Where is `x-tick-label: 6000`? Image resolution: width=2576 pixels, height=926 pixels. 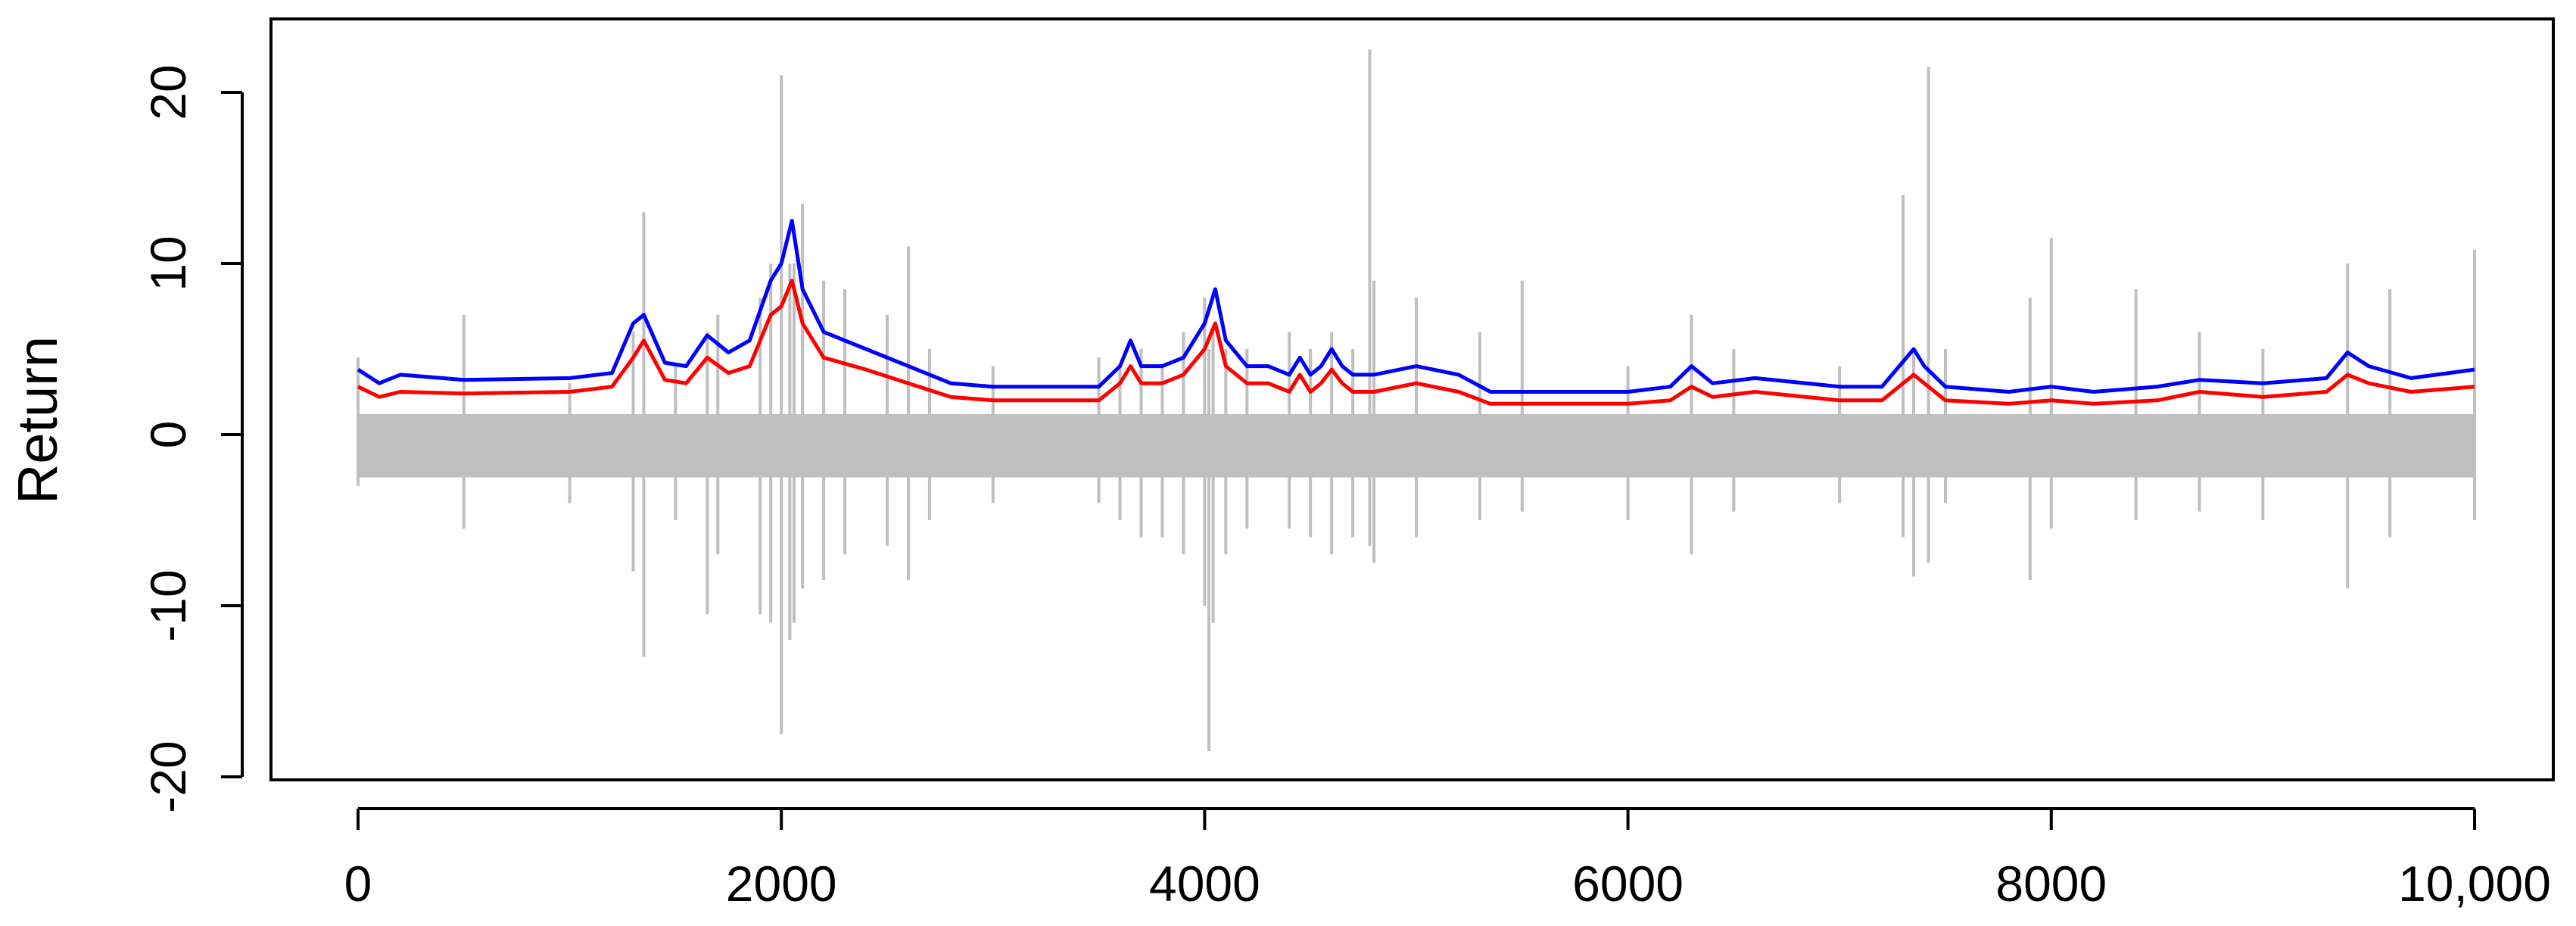 x-tick-label: 6000 is located at coordinates (1628, 884).